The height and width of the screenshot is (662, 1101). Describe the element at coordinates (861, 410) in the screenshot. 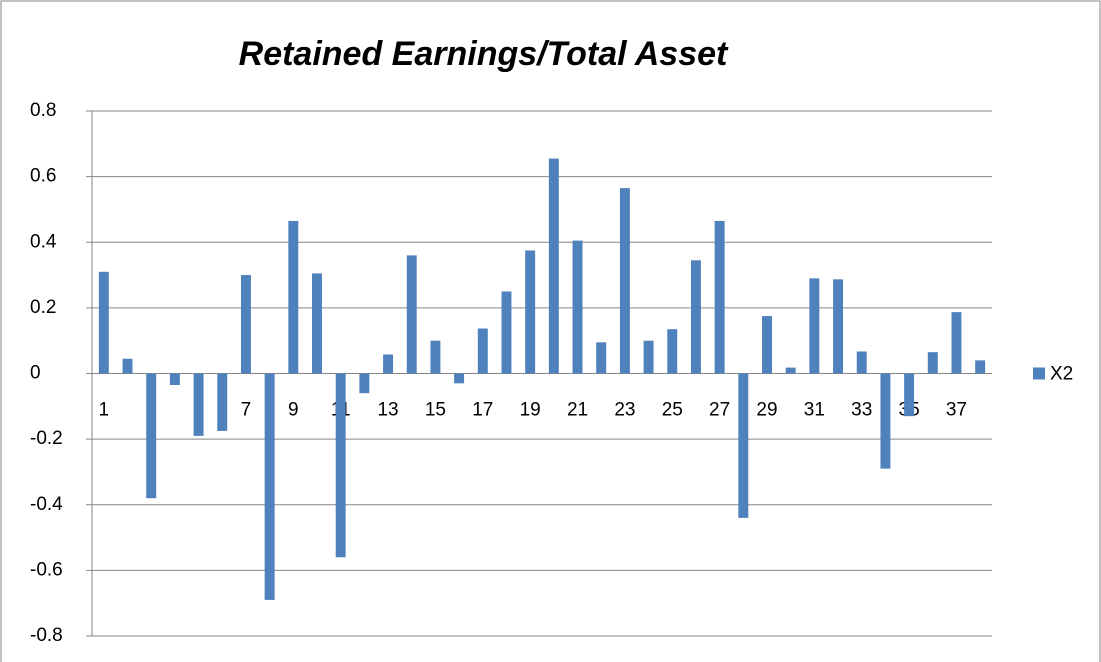

I see `x-tick-label: 33` at that location.